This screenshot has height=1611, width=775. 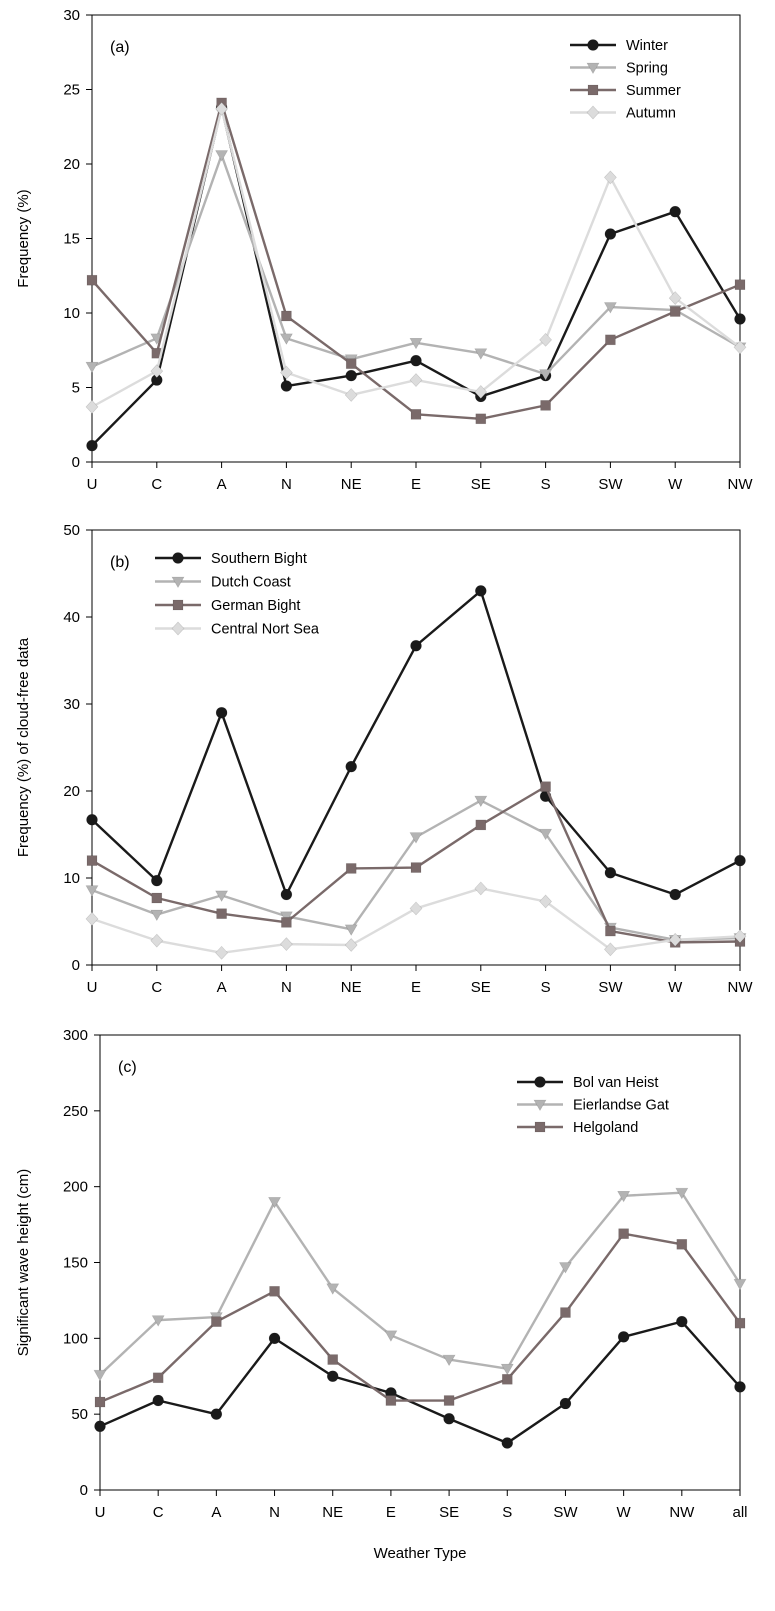 I want to click on series-bol-van-heist-point-c, so click(x=158, y=1400).